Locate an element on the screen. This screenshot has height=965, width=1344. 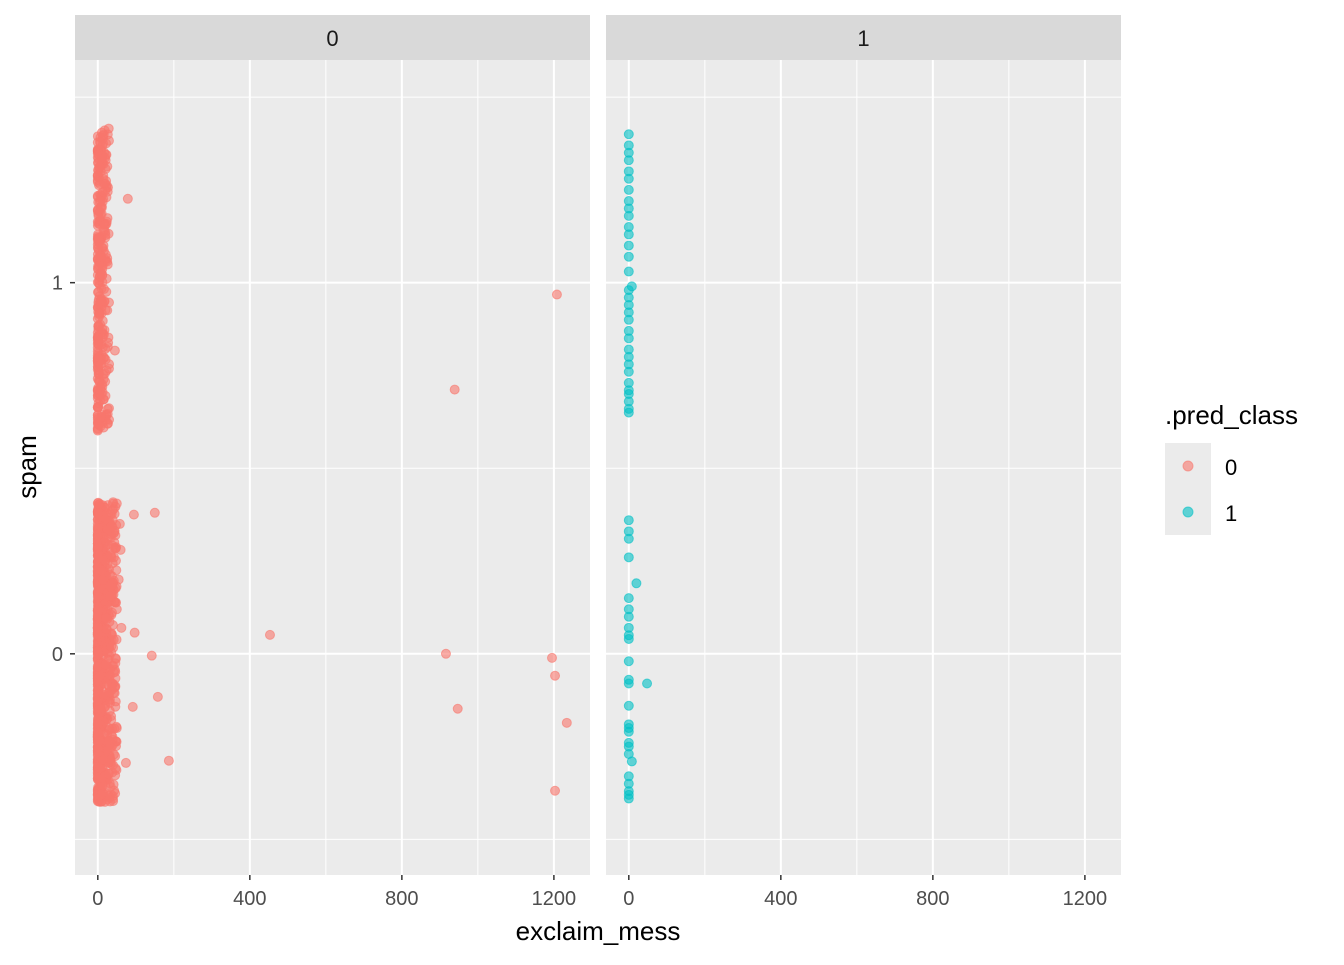
x-tick-label: 0 is located at coordinates (97, 899).